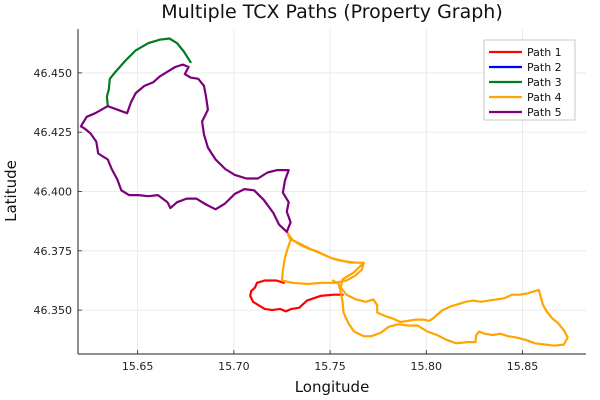 This screenshot has width=600, height=400. What do you see at coordinates (544, 82) in the screenshot?
I see `legend-label-path-3: Path 3` at bounding box center [544, 82].